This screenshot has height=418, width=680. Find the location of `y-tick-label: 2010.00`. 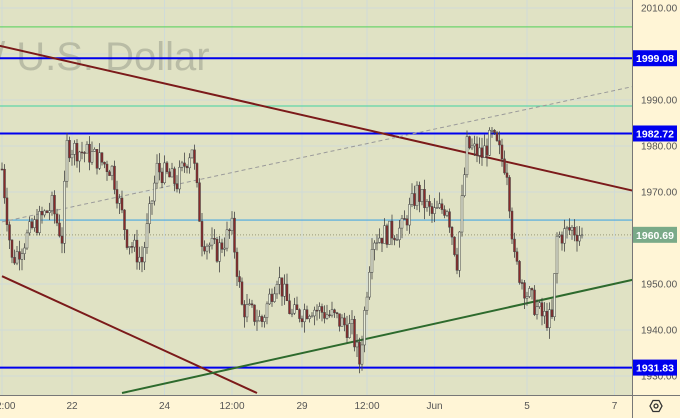

y-tick-label: 2010.00 is located at coordinates (659, 9).